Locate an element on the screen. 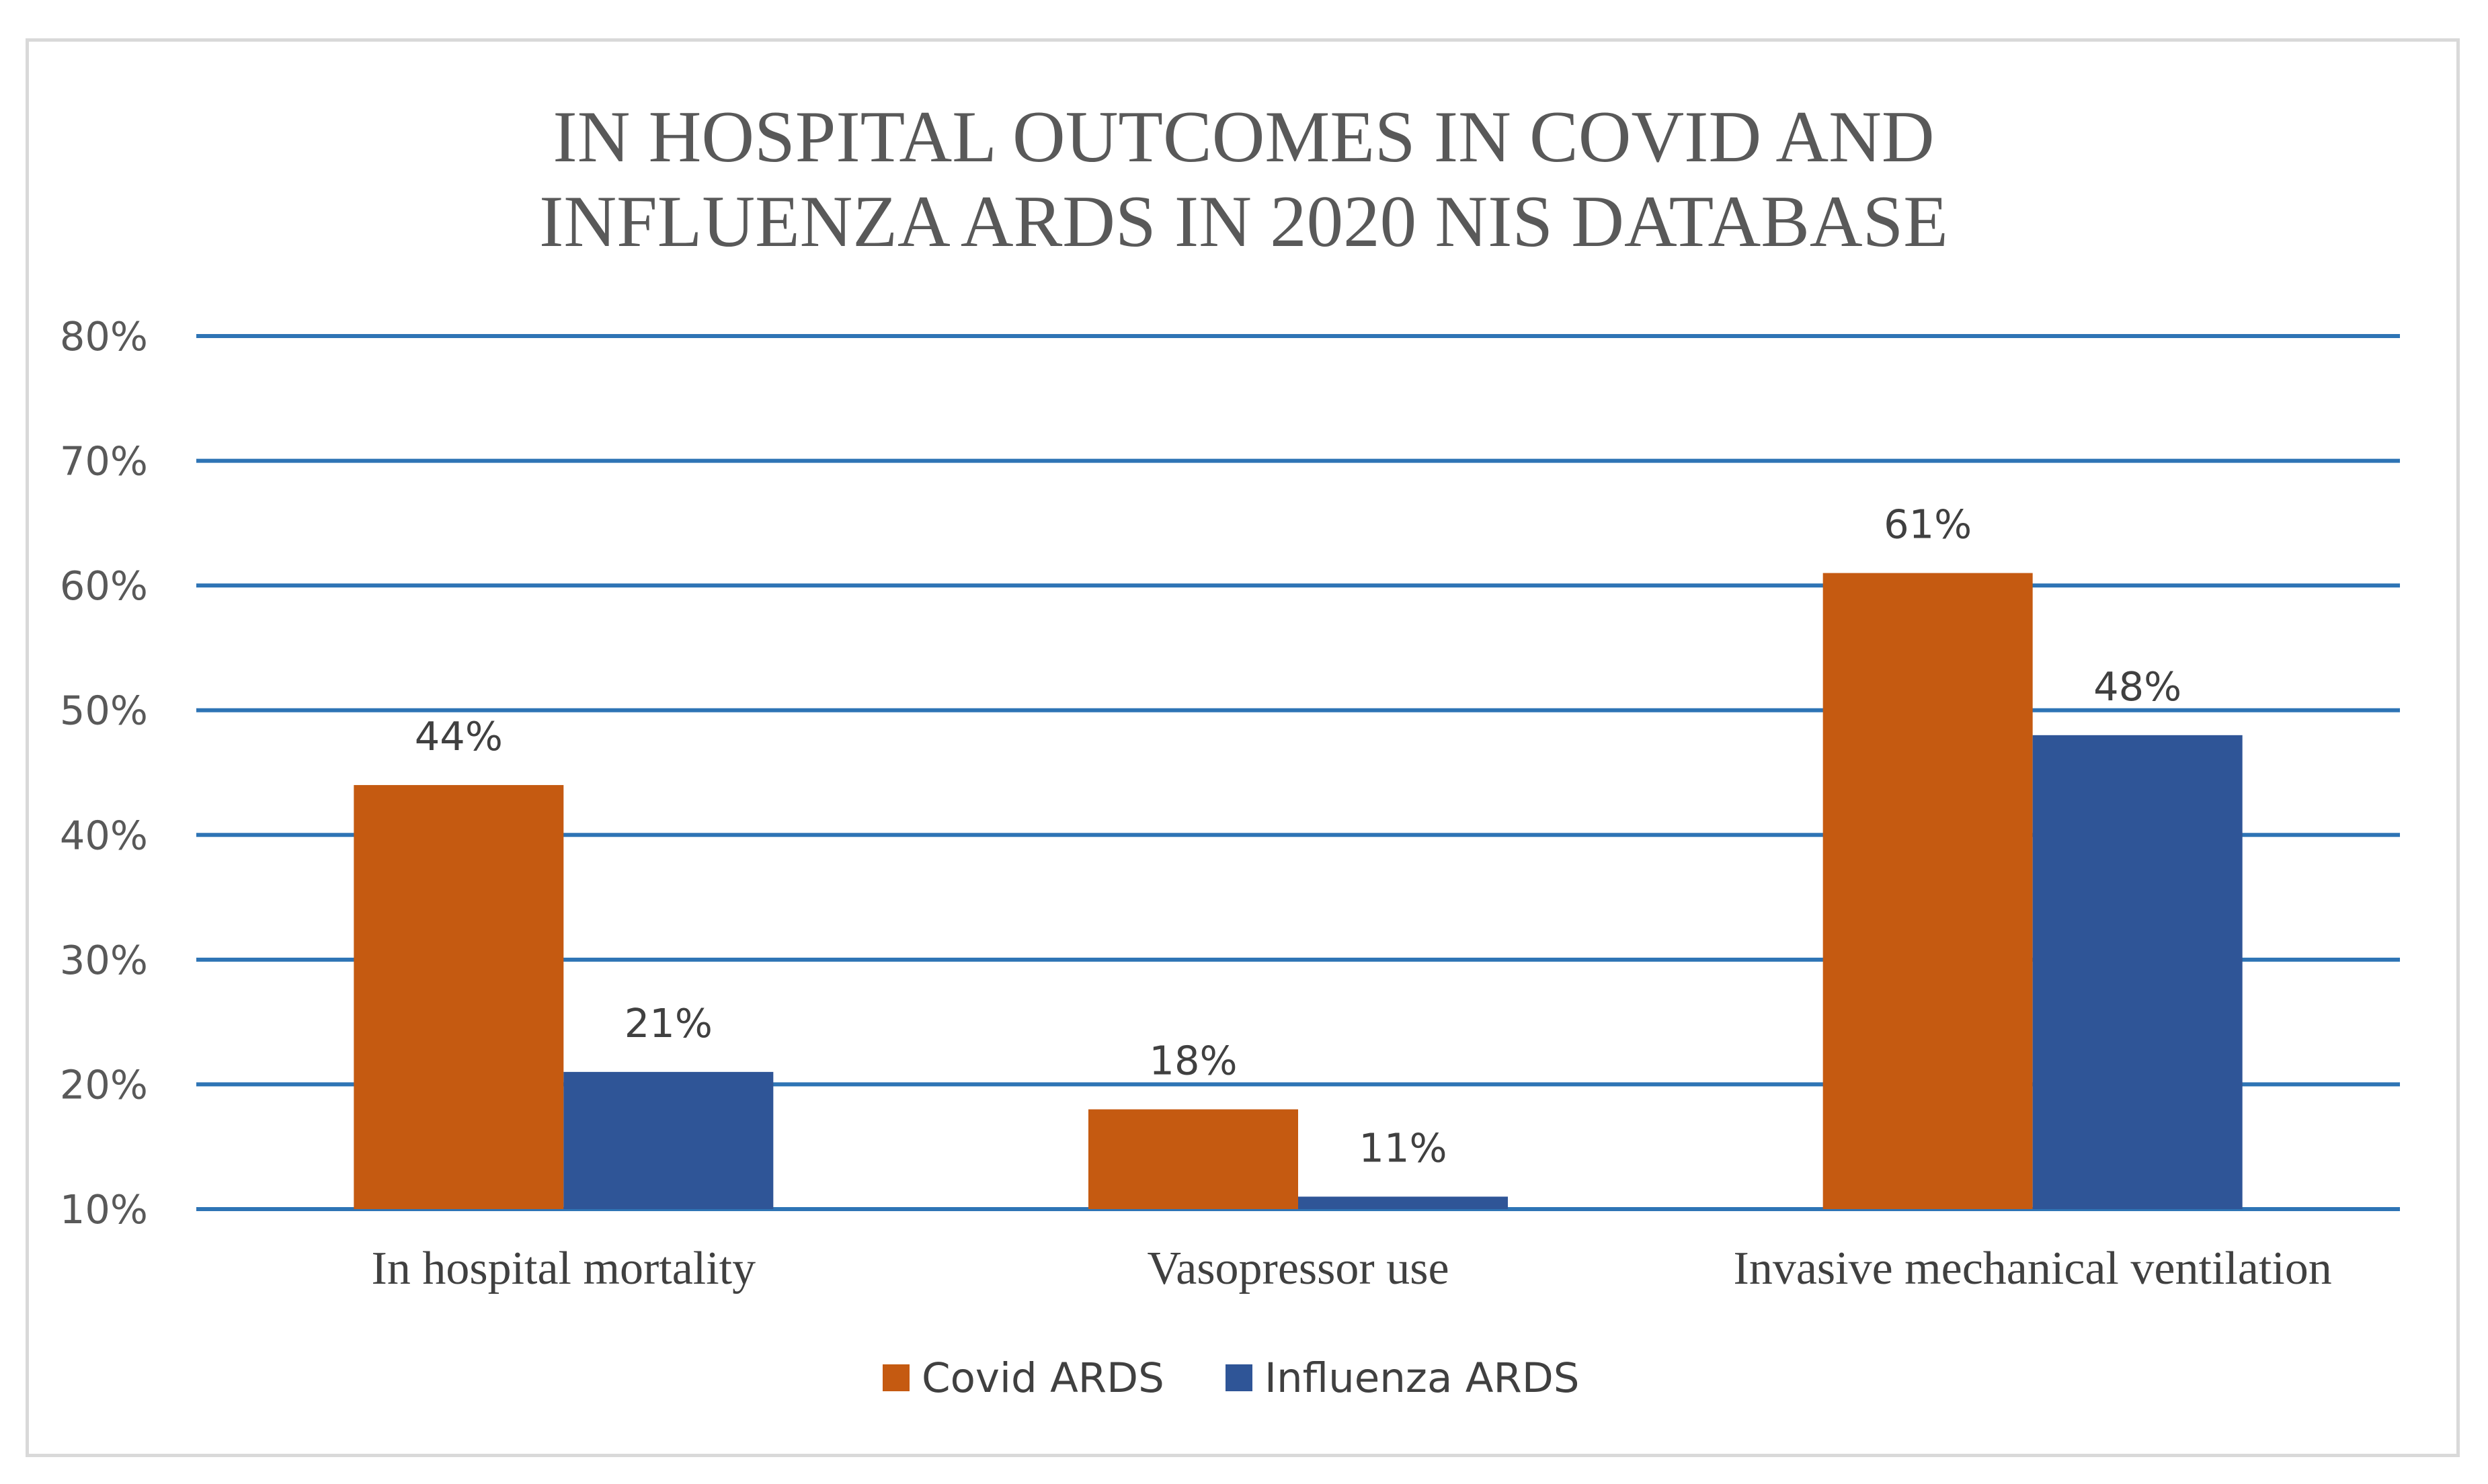  y-tick-label: 80% is located at coordinates (104, 336).